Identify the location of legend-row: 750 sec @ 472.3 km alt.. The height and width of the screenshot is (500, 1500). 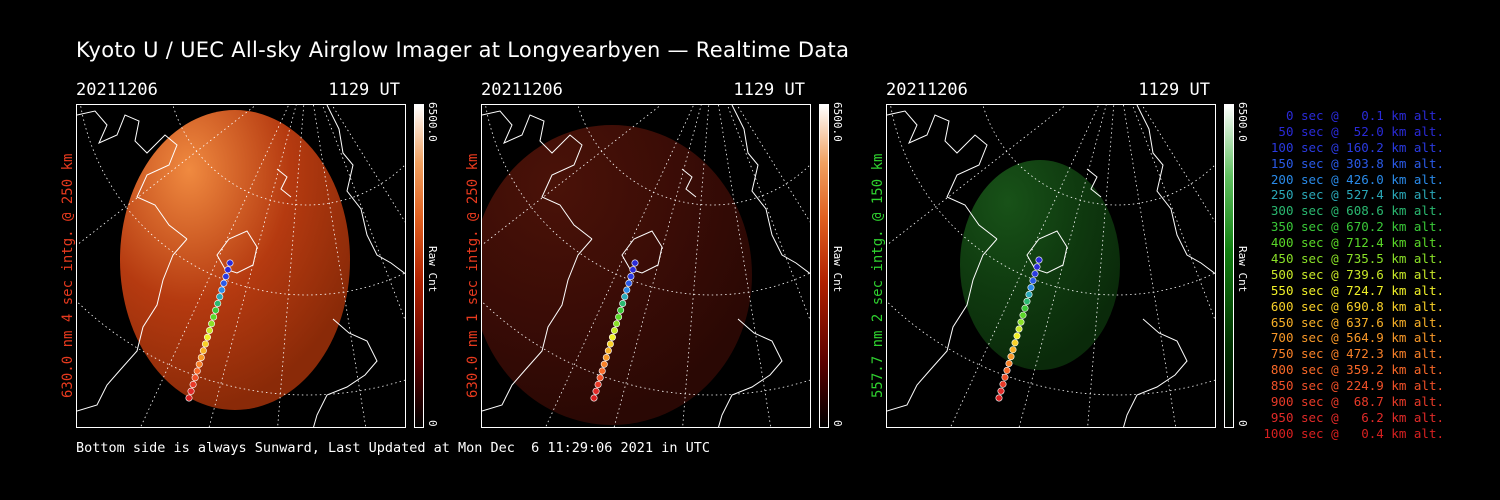
(1357, 354).